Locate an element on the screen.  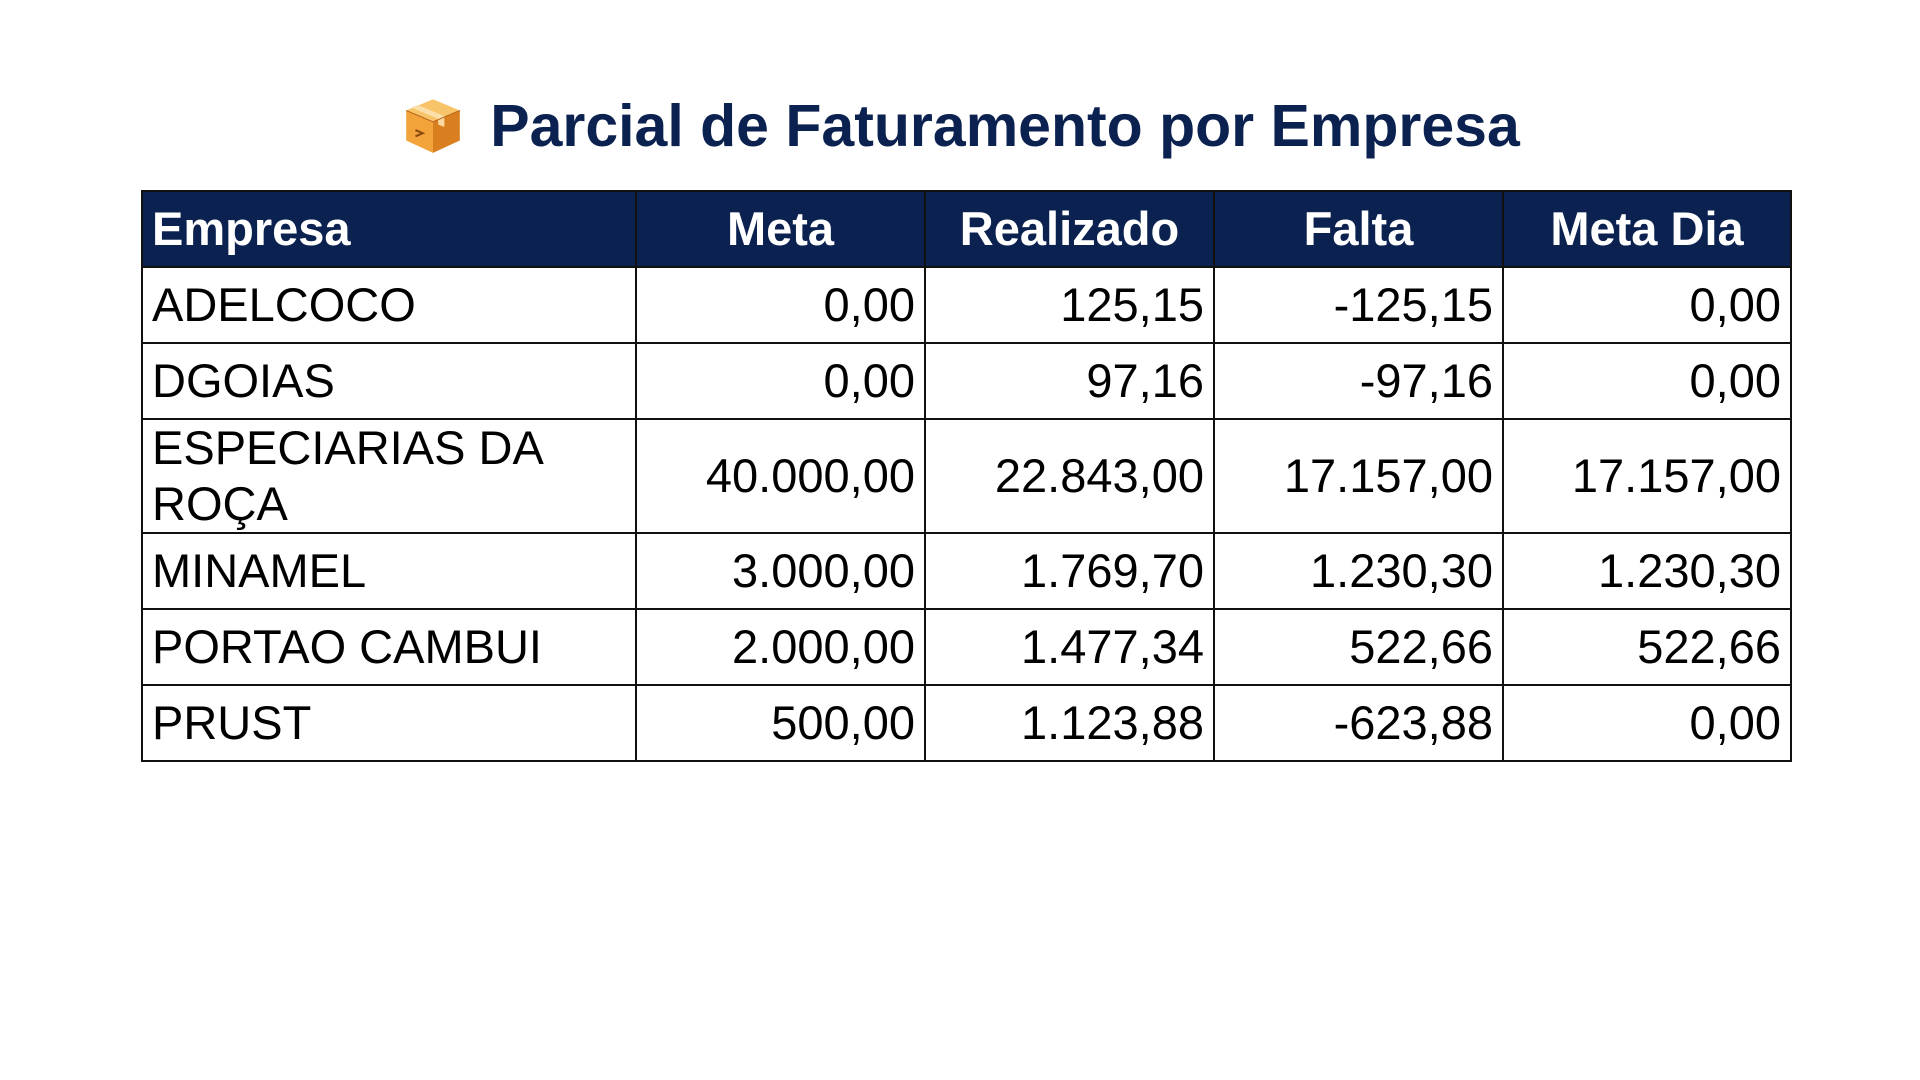
cell-meta: 40.000,00 is located at coordinates (780, 476).